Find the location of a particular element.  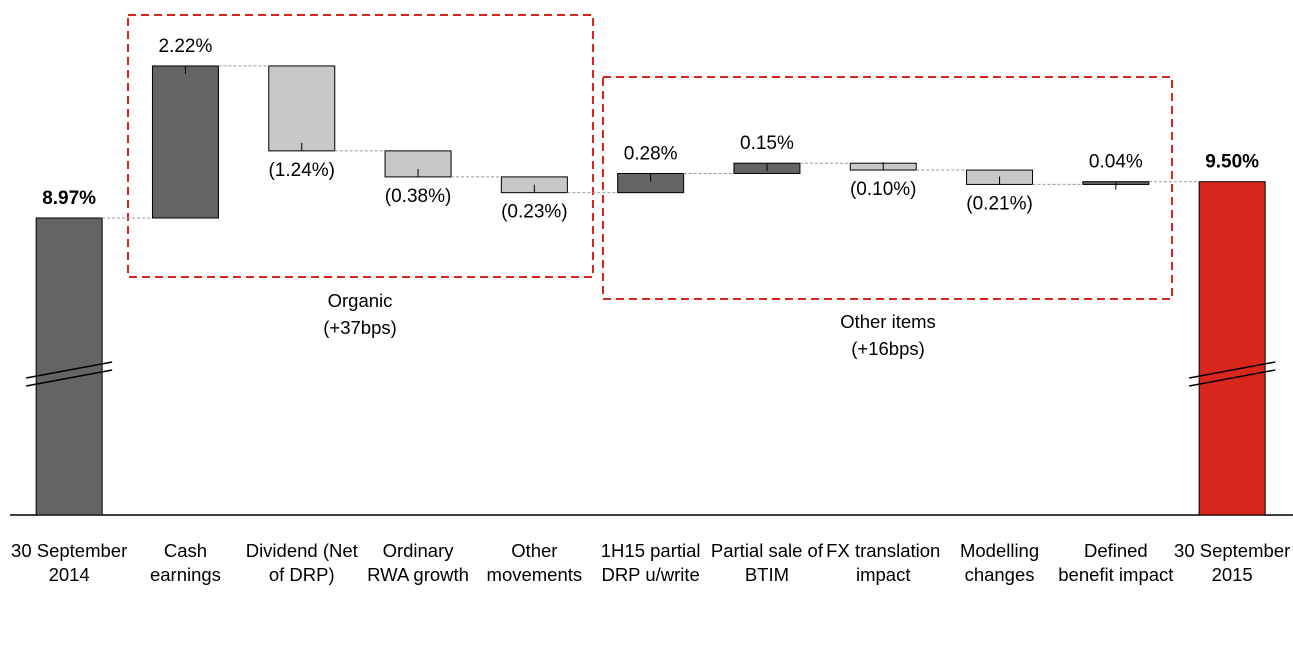

group-label: Organic is located at coordinates (360, 300).